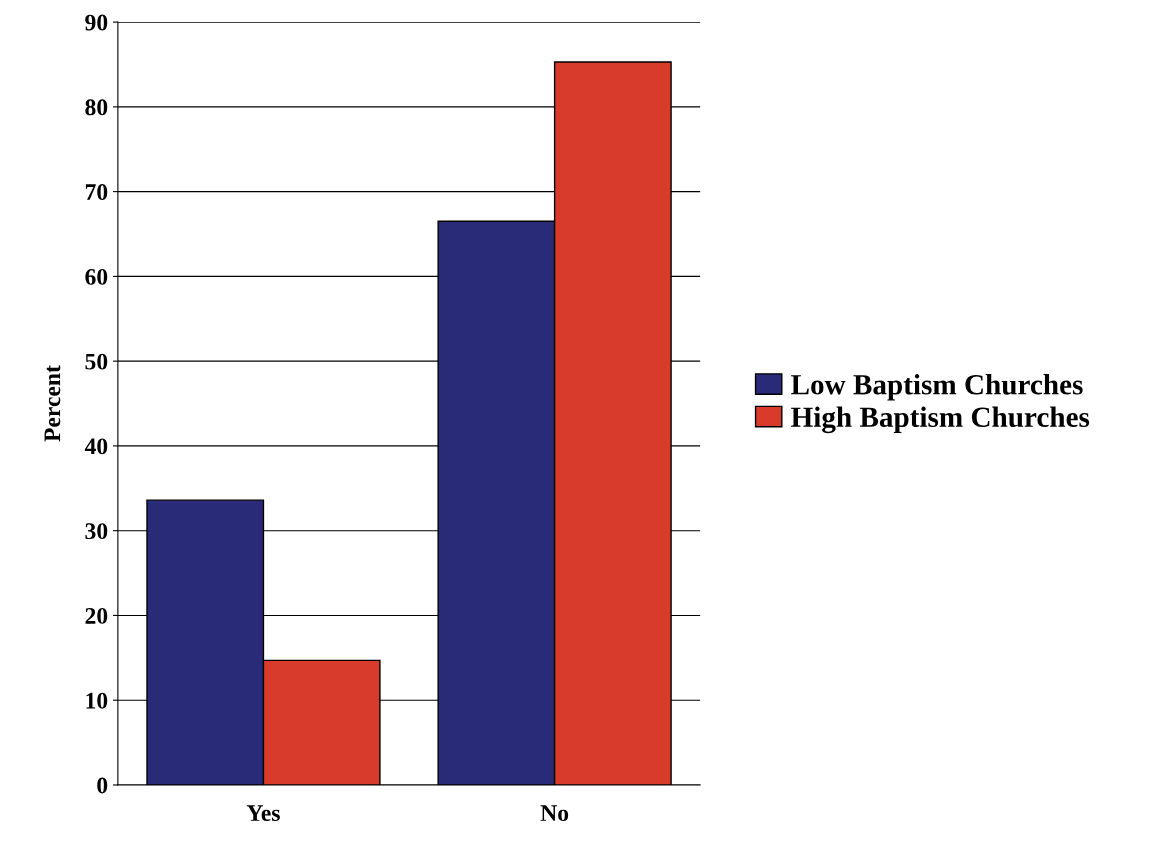 The width and height of the screenshot is (1167, 850). What do you see at coordinates (97, 700) in the screenshot?
I see `y-tick-label: 10` at bounding box center [97, 700].